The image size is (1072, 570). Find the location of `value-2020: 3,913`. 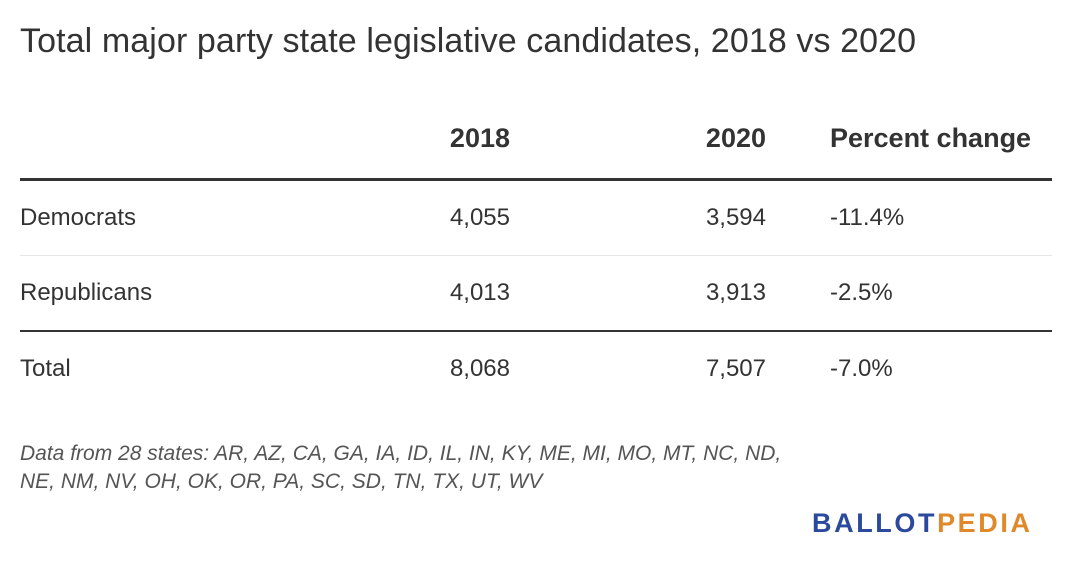

value-2020: 3,913 is located at coordinates (735, 292).